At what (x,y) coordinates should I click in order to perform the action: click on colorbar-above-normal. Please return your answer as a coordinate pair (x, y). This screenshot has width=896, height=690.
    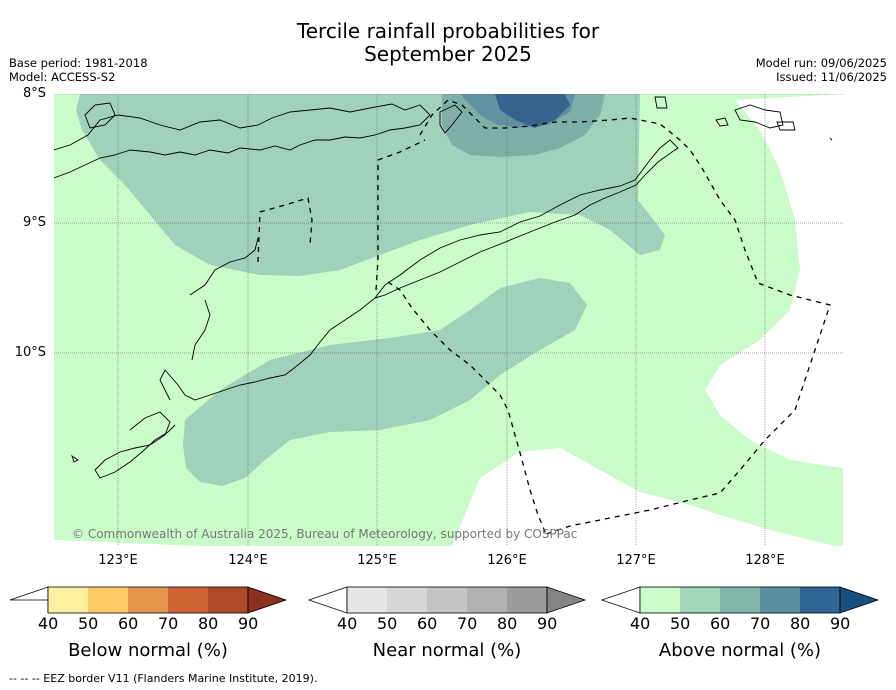
    Looking at the image, I should click on (740, 600).